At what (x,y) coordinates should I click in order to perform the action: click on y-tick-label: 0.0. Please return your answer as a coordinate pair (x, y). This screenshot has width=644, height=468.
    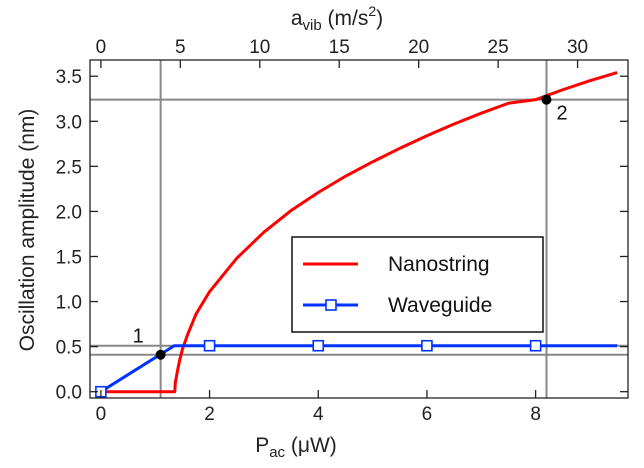
    Looking at the image, I should click on (69, 393).